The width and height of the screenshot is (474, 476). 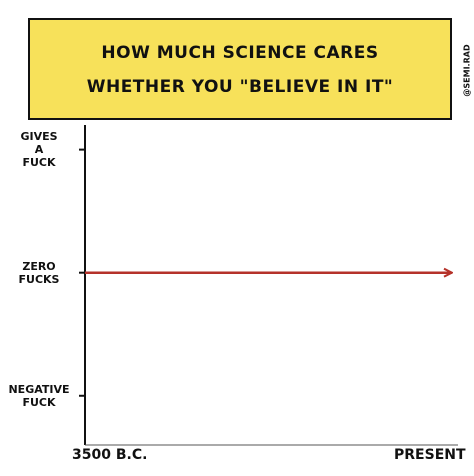 What do you see at coordinates (39, 272) in the screenshot?
I see `y-tick-label: ZERO FUCKS` at bounding box center [39, 272].